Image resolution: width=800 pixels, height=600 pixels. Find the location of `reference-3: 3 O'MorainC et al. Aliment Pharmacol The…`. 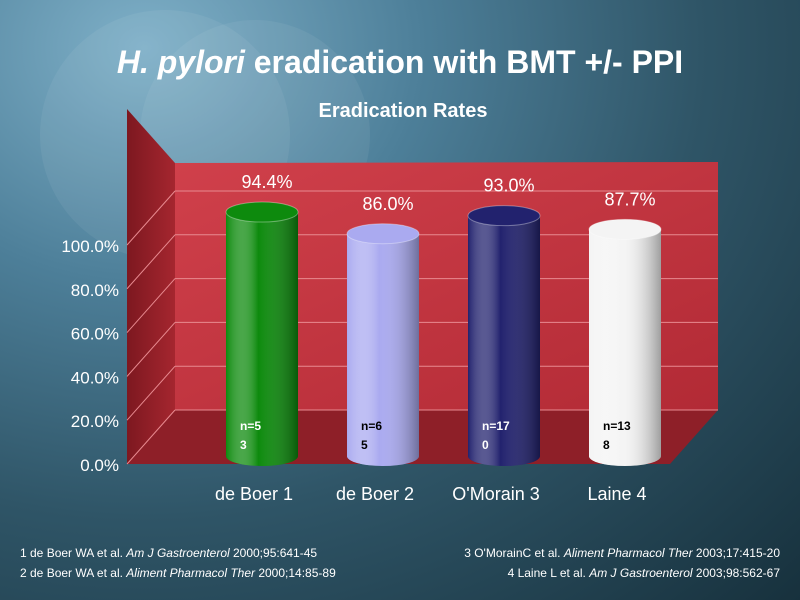

reference-3: 3 O'MorainC et al. Aliment Pharmacol The… is located at coordinates (622, 553).